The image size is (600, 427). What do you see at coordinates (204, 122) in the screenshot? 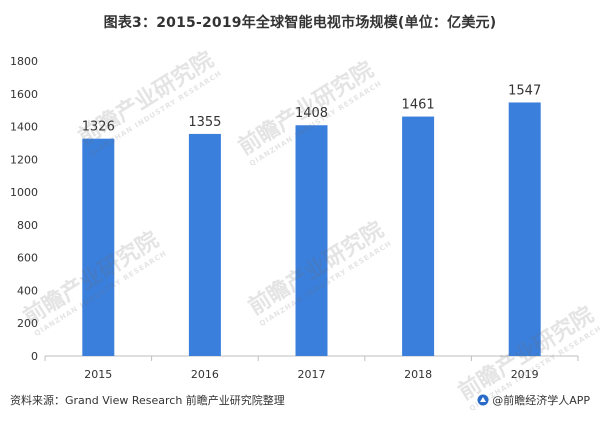
I see `data-label: 1355` at bounding box center [204, 122].